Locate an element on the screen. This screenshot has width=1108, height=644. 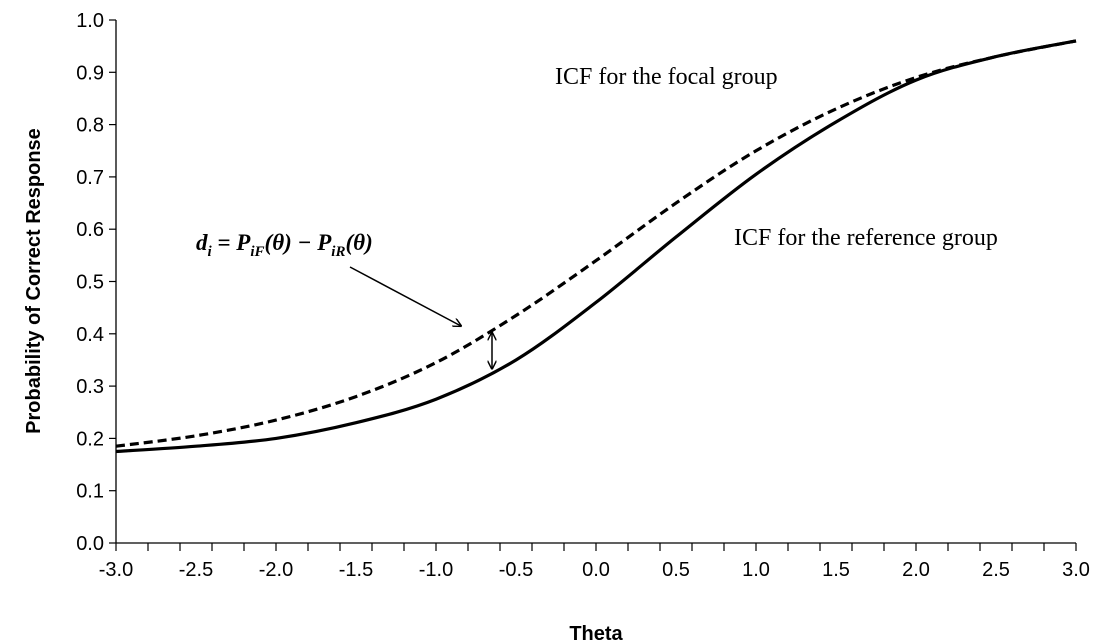
y-axis-title: Probability of Correct Response is located at coordinates (34, 281).